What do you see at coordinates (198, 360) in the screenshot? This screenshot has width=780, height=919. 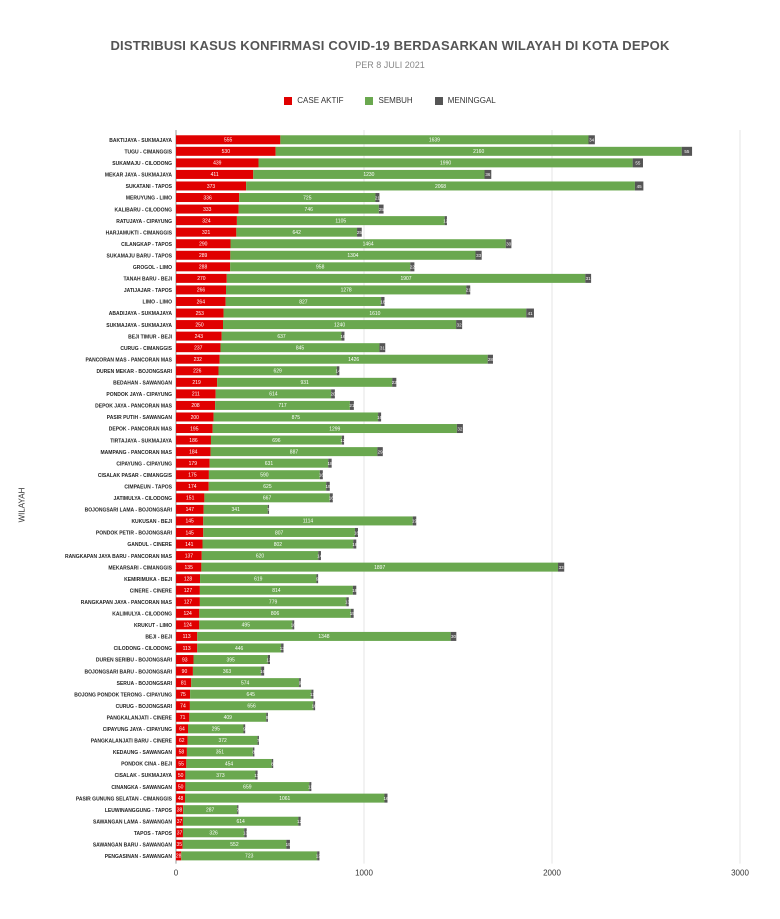 I see `data-label-active: 232` at bounding box center [198, 360].